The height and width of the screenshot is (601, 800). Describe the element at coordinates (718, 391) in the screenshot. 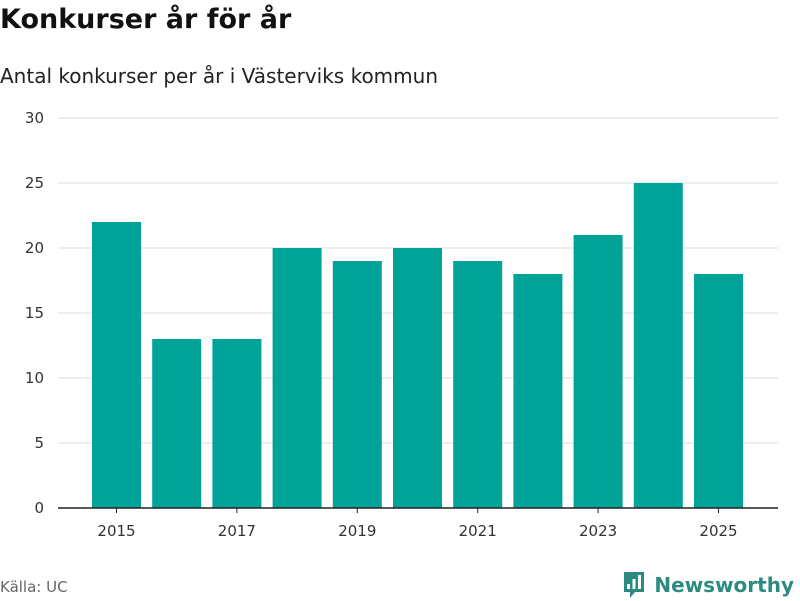

I see `bar-2025` at that location.